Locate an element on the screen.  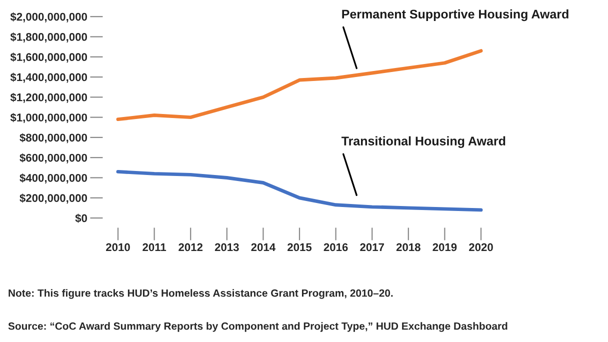
y-tick-label: $1,400,000,000 is located at coordinates (48, 77).